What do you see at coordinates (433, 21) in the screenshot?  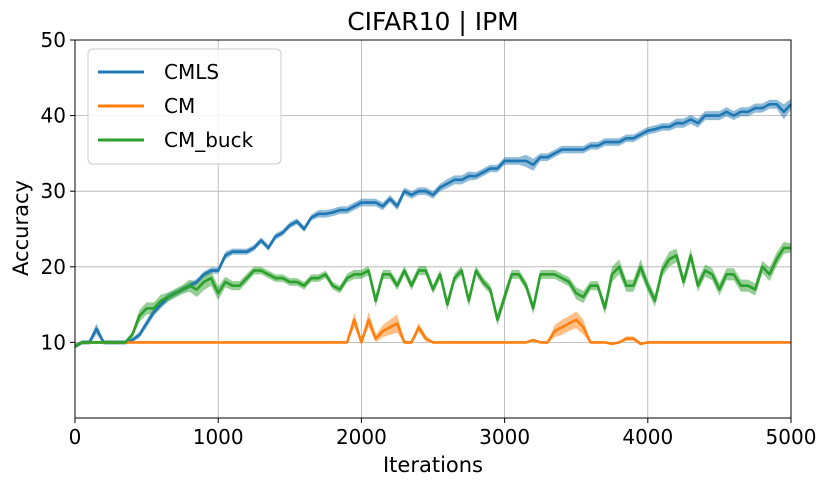 I see `chart-title: CIFAR10 | IPM` at bounding box center [433, 21].